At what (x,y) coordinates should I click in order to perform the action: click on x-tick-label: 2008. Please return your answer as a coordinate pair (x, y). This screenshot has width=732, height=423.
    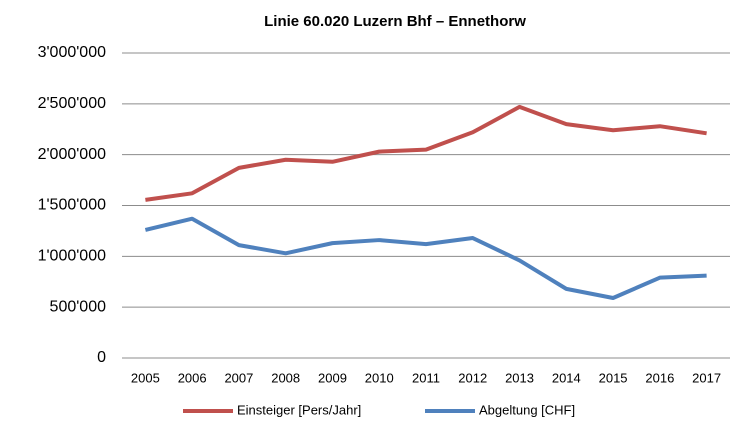
    Looking at the image, I should click on (285, 377).